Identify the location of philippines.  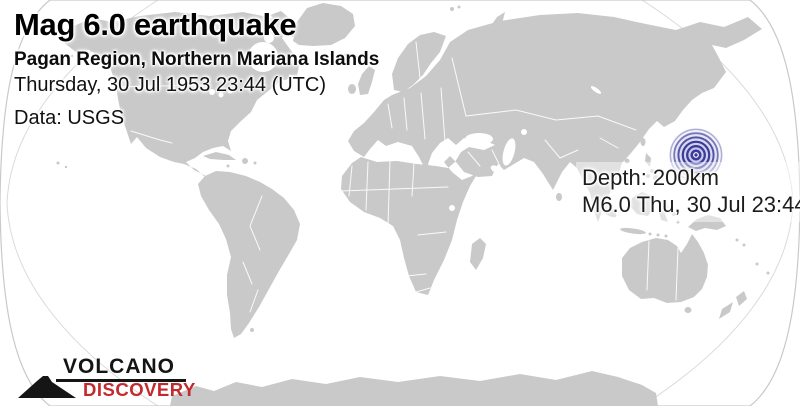
(648, 160).